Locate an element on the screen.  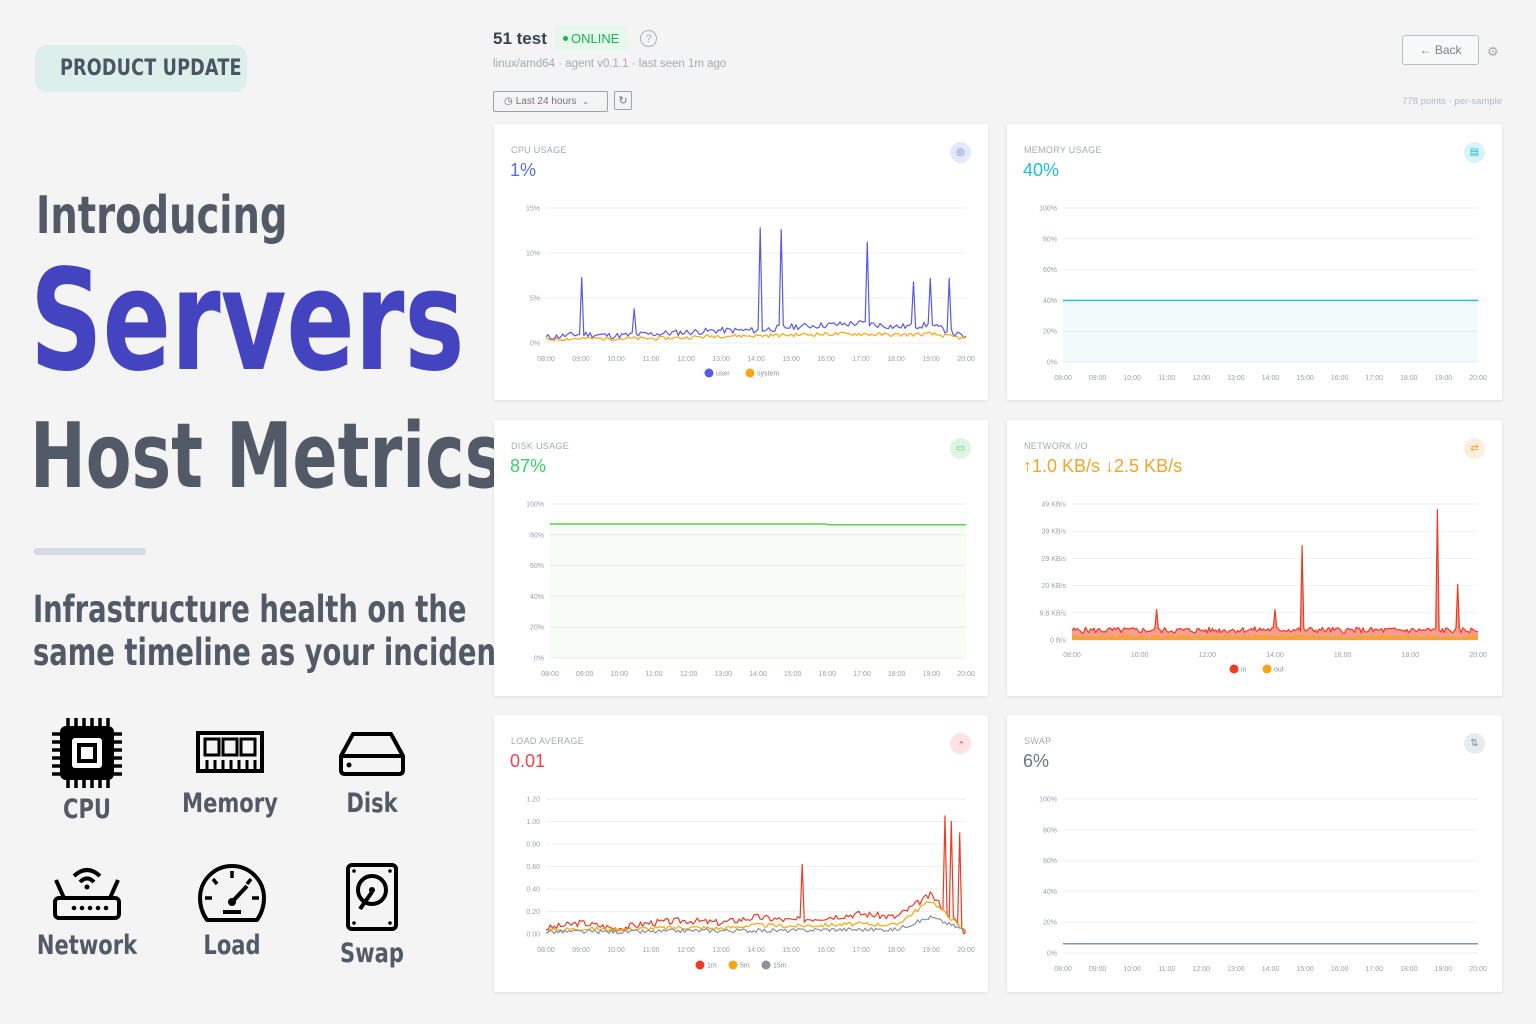
disk-icon: ▭ is located at coordinates (960, 448).